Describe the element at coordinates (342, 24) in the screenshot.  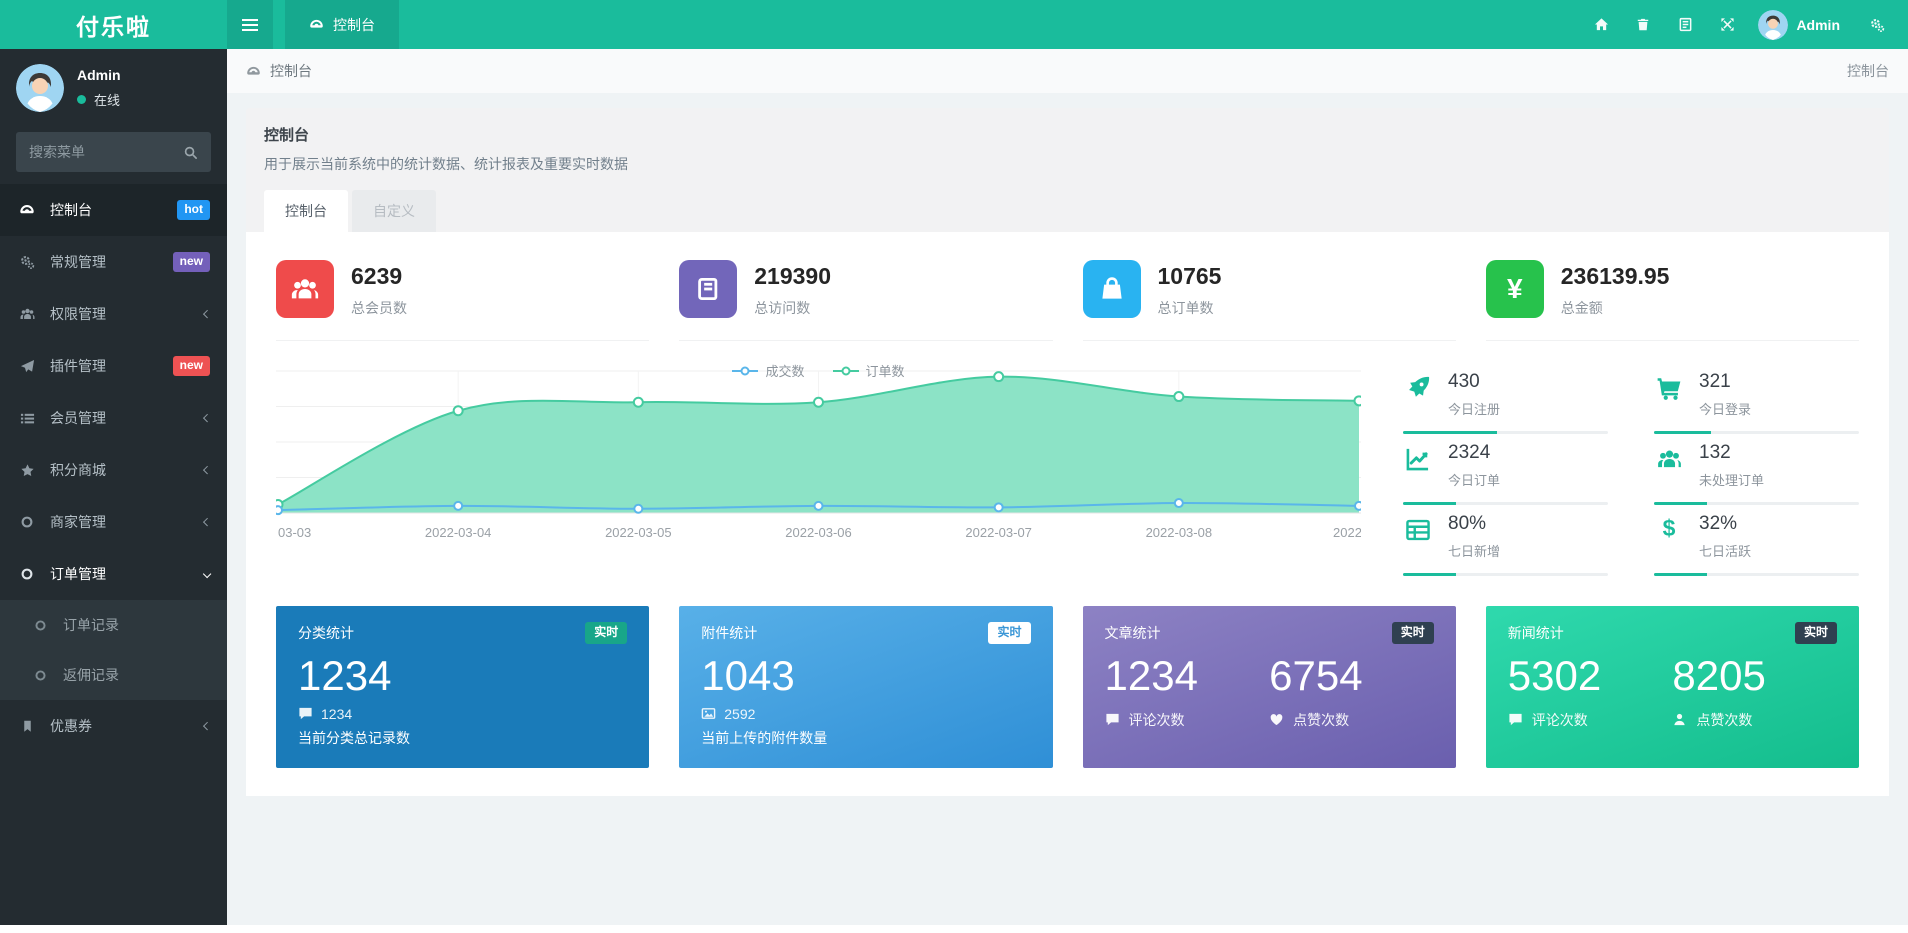
I see `topbar-tab-dashboard: 控制台` at that location.